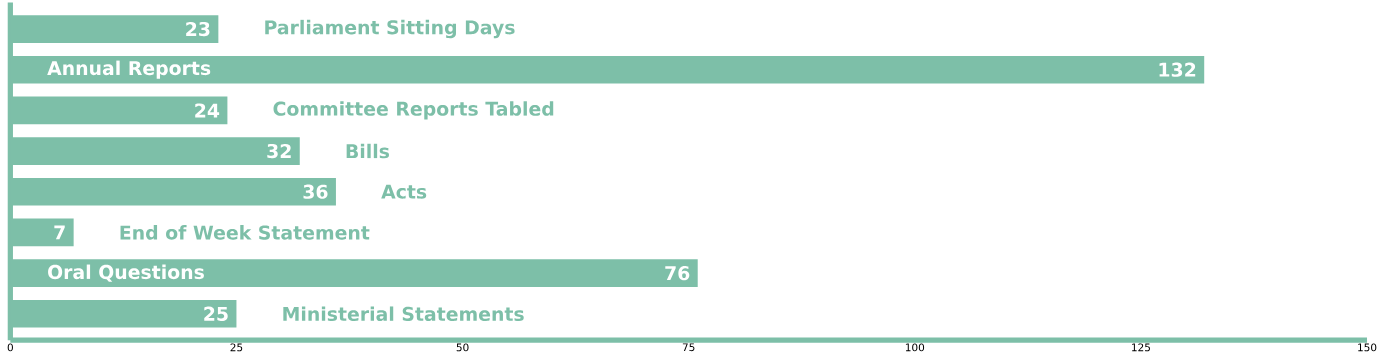 The image size is (1384, 358). What do you see at coordinates (390, 29) in the screenshot?
I see `y-tick-label: Parliament Sitting Days` at bounding box center [390, 29].